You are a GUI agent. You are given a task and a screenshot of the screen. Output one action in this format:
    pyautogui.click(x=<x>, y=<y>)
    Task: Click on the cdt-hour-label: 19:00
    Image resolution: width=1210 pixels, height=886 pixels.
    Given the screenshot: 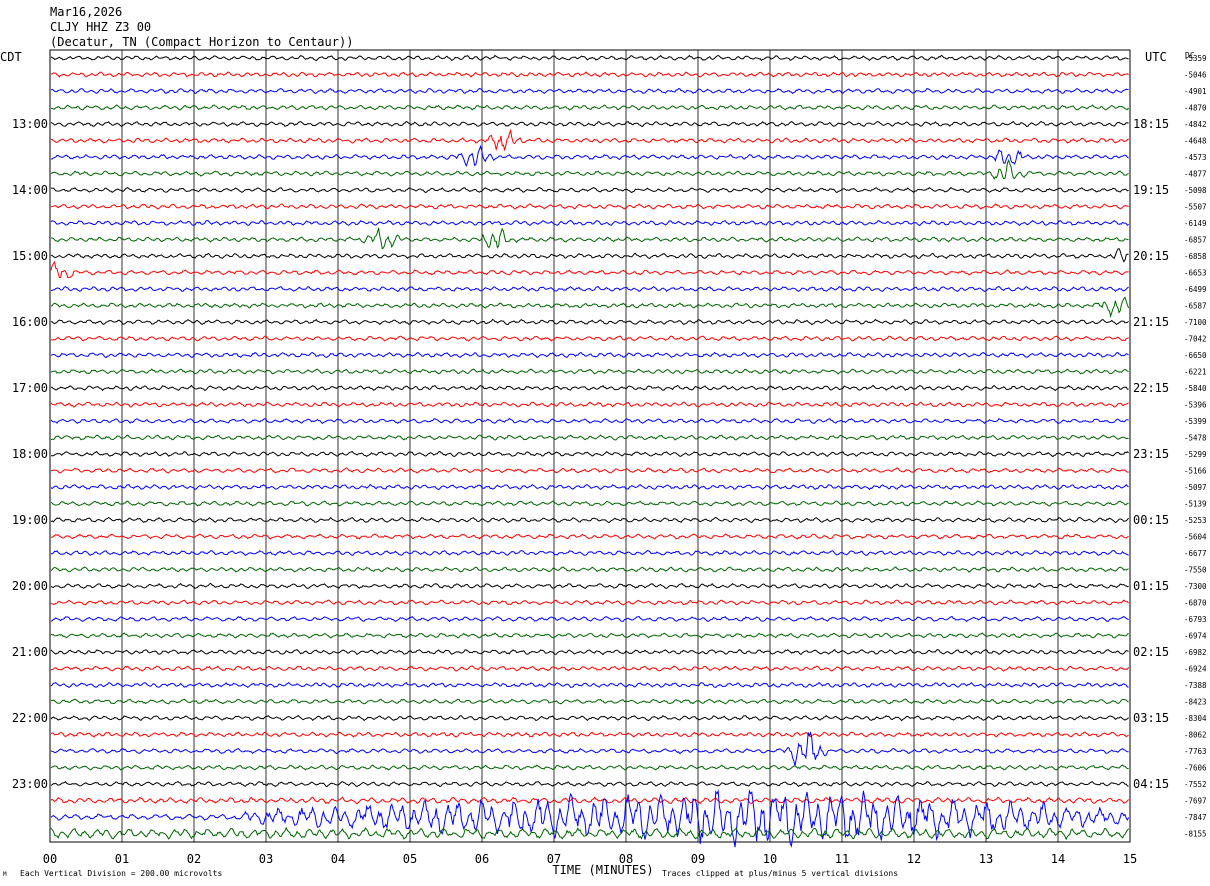 What is the action you would take?
    pyautogui.click(x=30, y=520)
    